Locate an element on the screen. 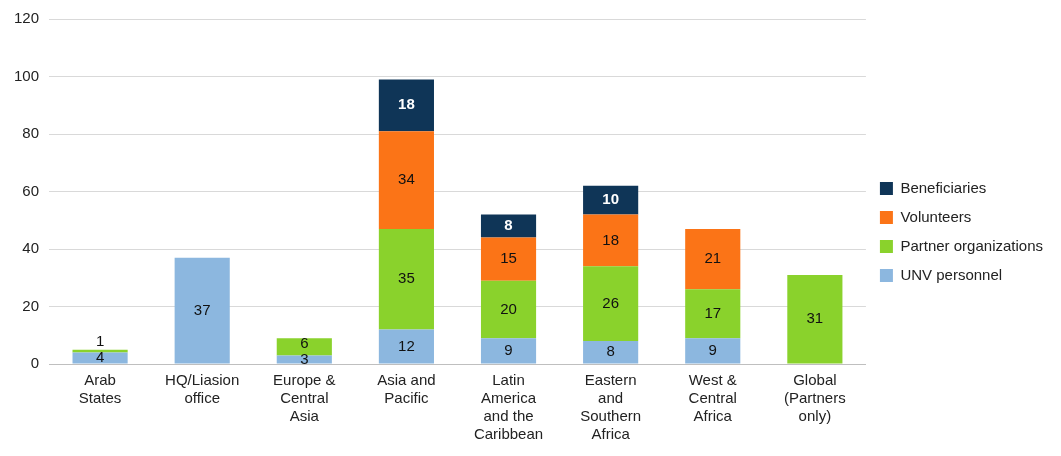 The height and width of the screenshot is (456, 1061). data-label: 35 is located at coordinates (406, 278).